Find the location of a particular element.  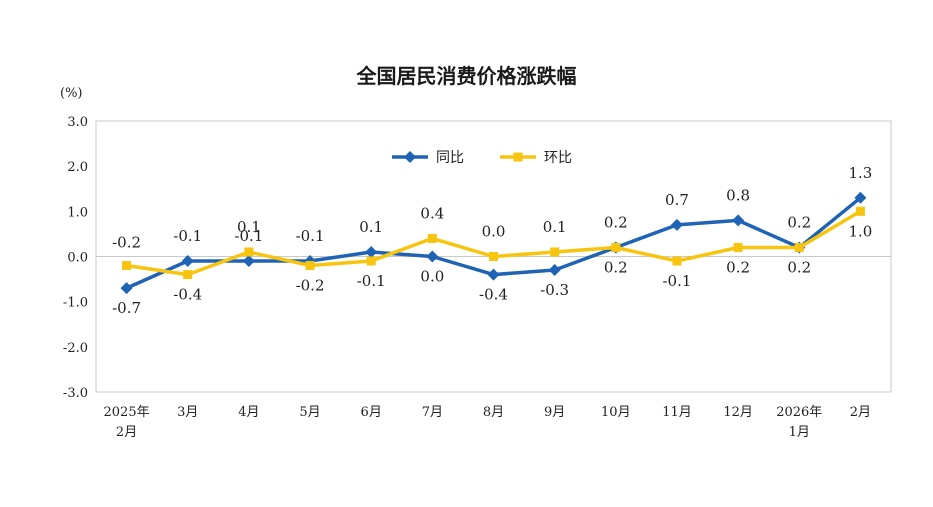

x-tick-label: 7月 is located at coordinates (432, 412).